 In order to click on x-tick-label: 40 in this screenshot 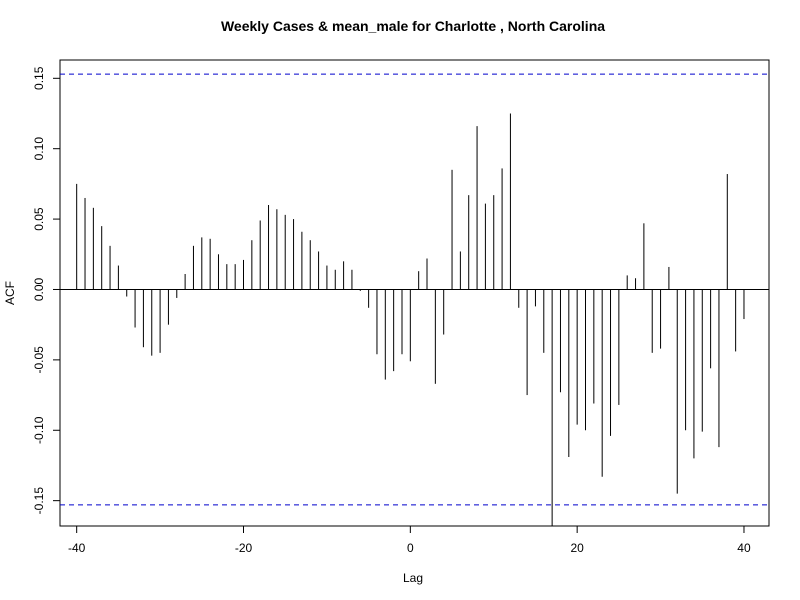, I will do `click(744, 548)`.